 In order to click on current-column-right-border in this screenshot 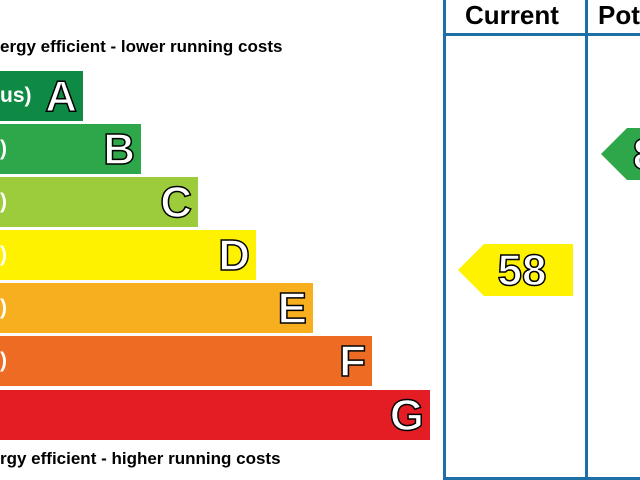, I will do `click(586, 240)`.